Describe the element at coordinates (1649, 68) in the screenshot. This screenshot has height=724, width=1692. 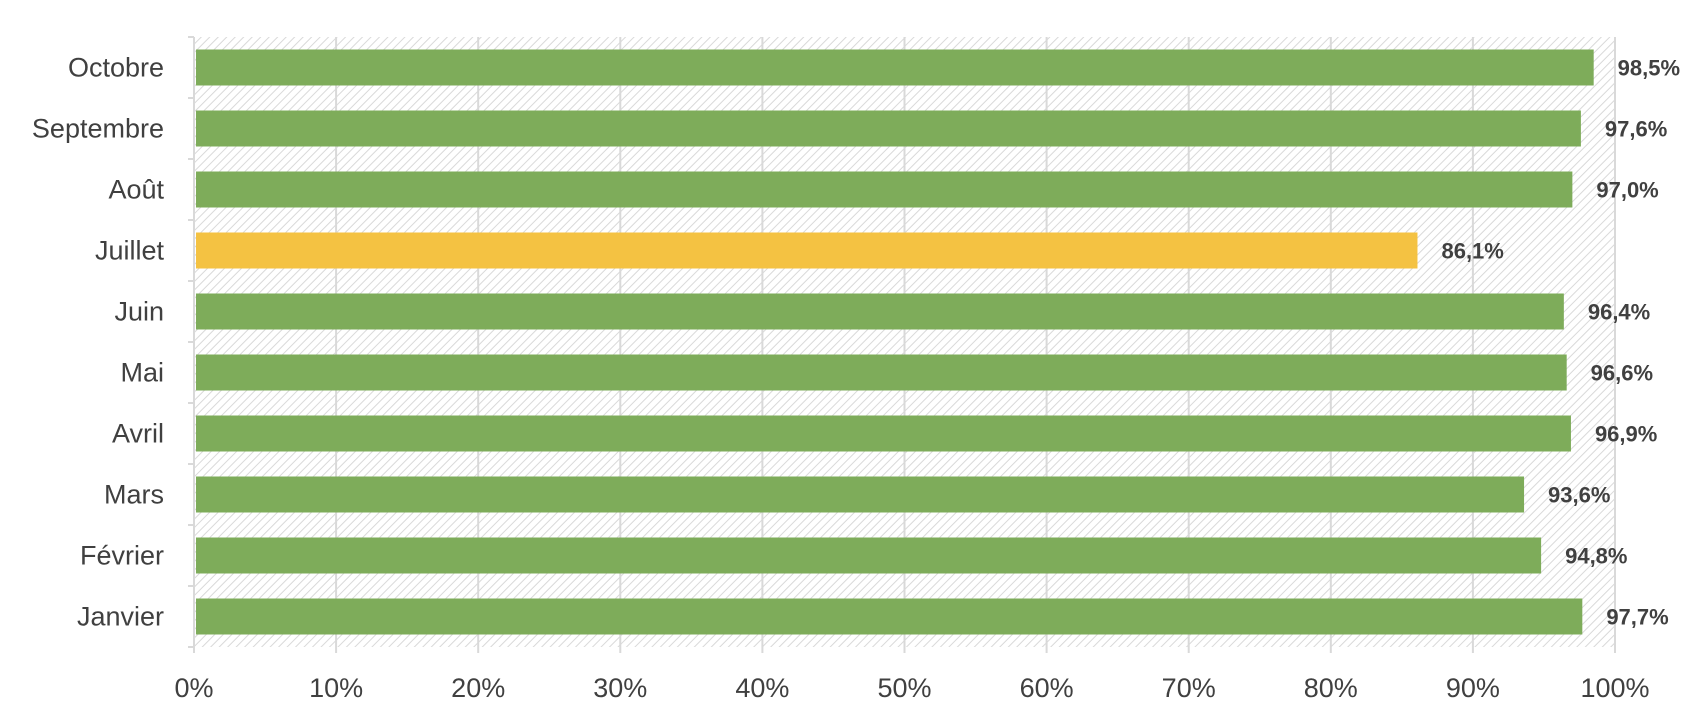
I see `data-label: 98,5%` at that location.